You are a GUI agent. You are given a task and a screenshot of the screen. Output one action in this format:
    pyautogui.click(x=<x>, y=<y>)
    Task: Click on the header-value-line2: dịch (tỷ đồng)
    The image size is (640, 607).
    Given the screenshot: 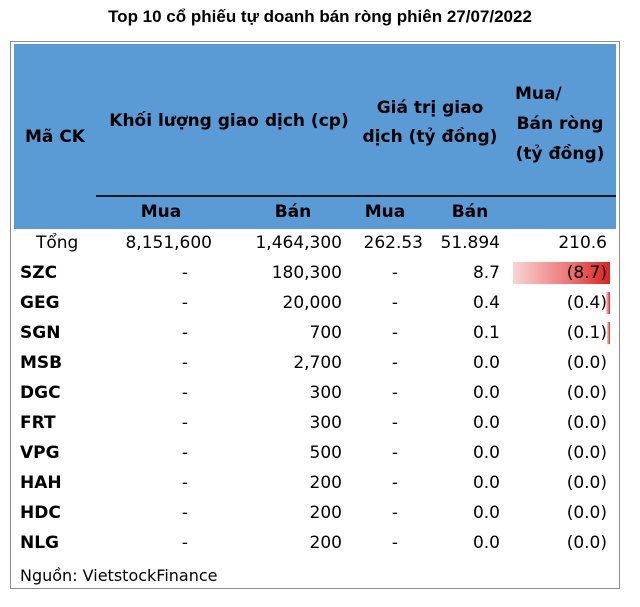 What is the action you would take?
    pyautogui.click(x=430, y=137)
    